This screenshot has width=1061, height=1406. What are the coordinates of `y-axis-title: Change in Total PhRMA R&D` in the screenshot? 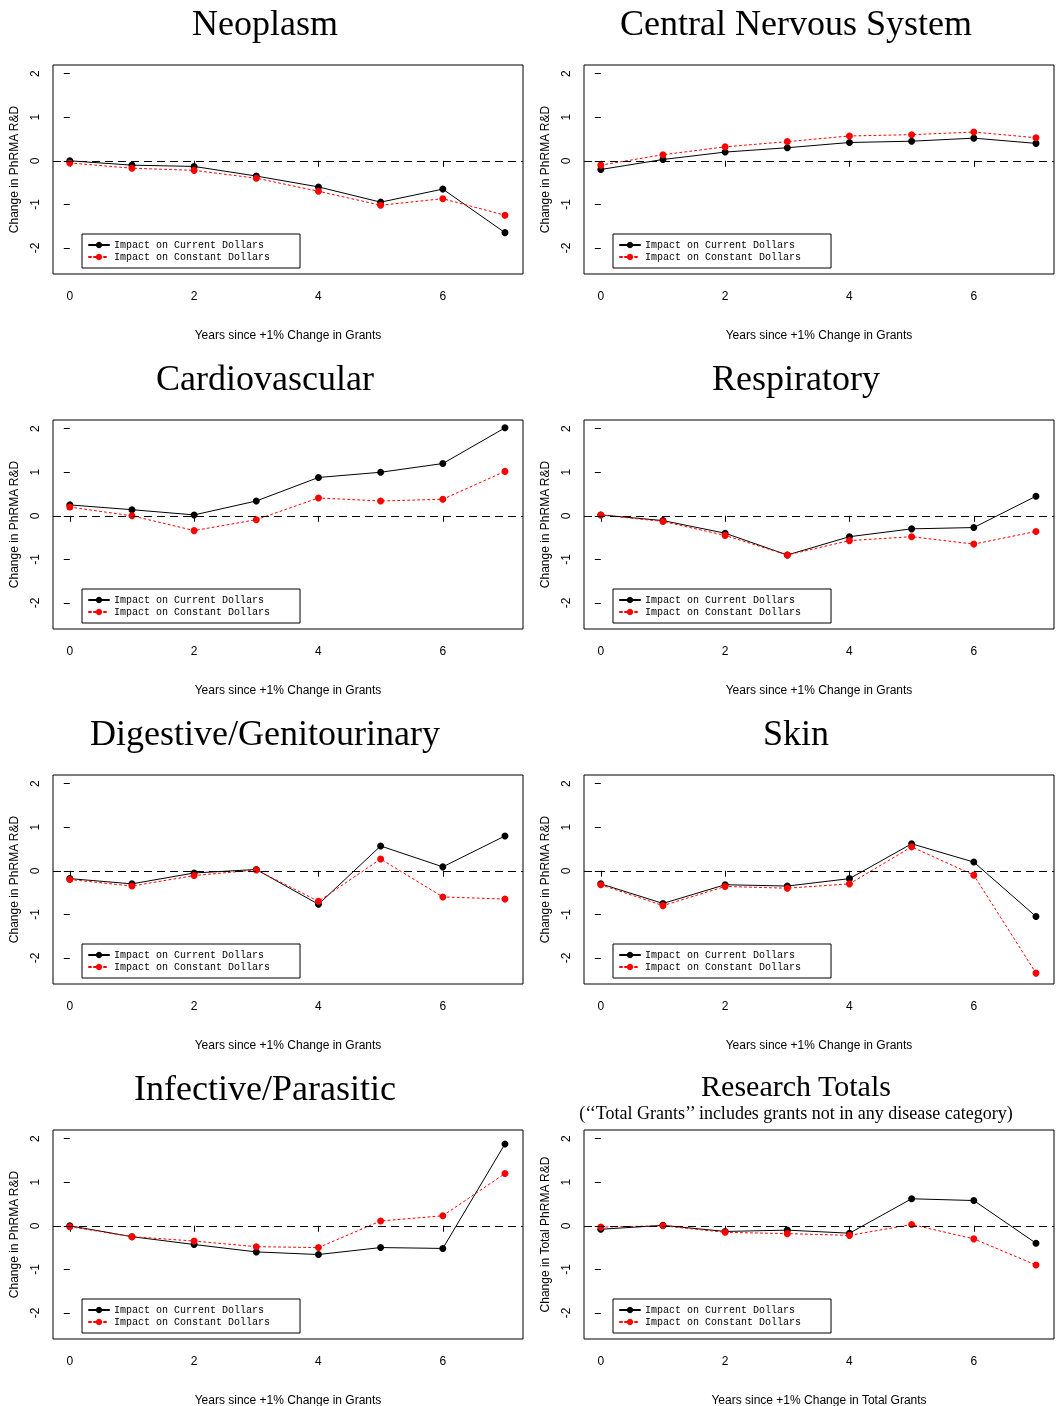 It's located at (545, 1234).